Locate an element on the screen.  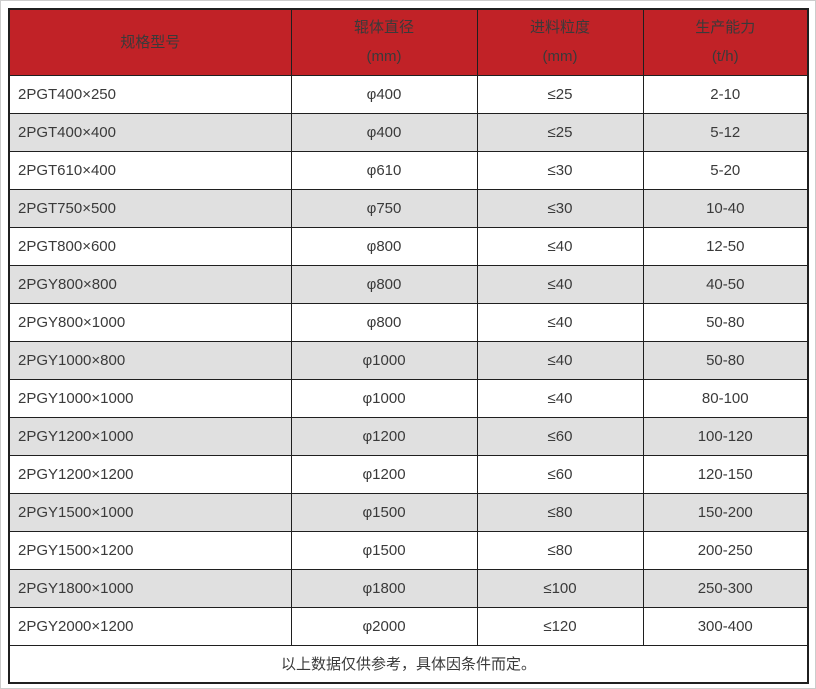
header-cell-model: 规格型号 is located at coordinates (150, 42).